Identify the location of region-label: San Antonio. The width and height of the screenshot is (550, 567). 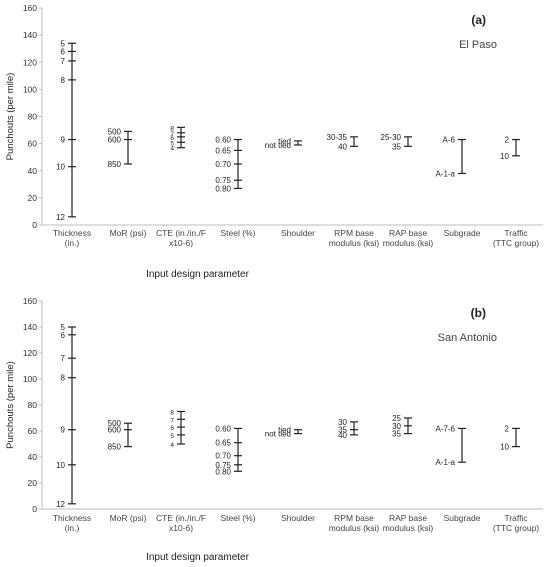
(467, 338).